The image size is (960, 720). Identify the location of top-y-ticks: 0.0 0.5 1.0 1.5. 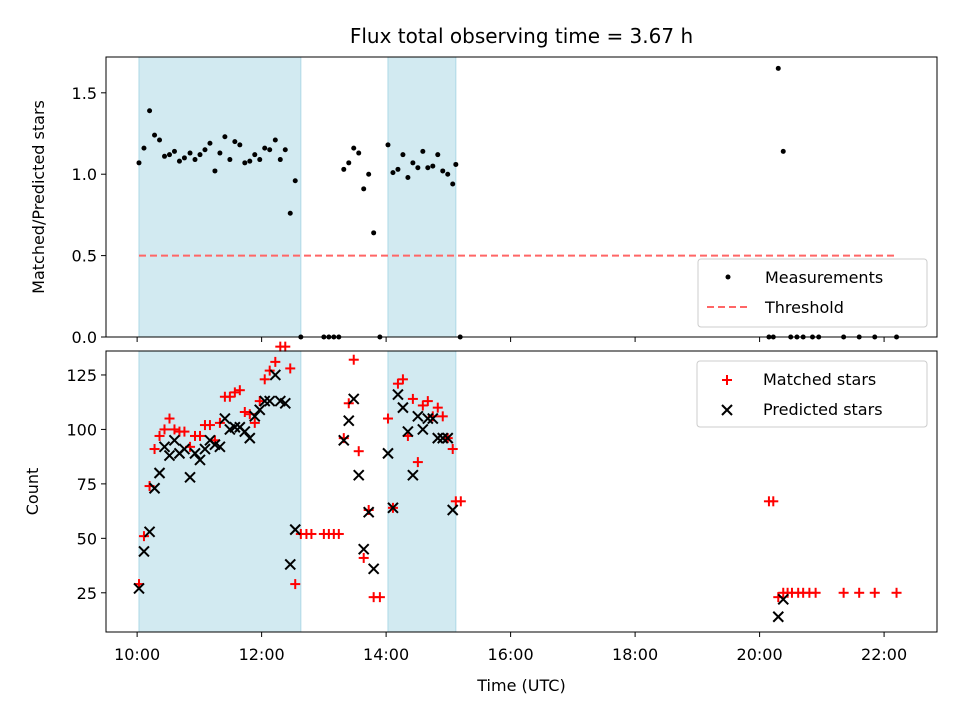
(89, 215).